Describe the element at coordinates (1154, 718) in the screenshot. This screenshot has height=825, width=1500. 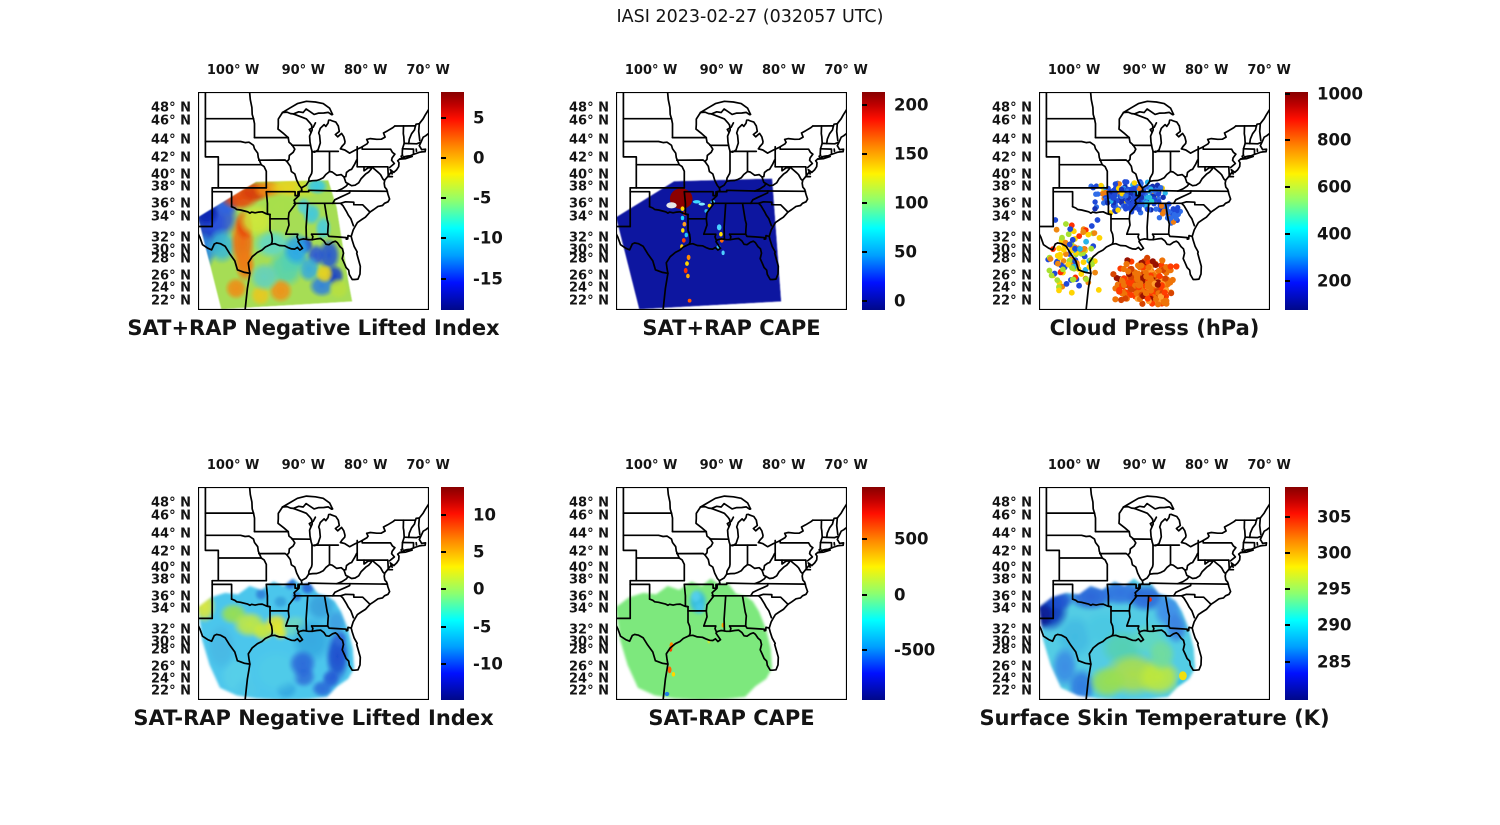
I see `panel-title: Surface Skin Temperature (K)` at that location.